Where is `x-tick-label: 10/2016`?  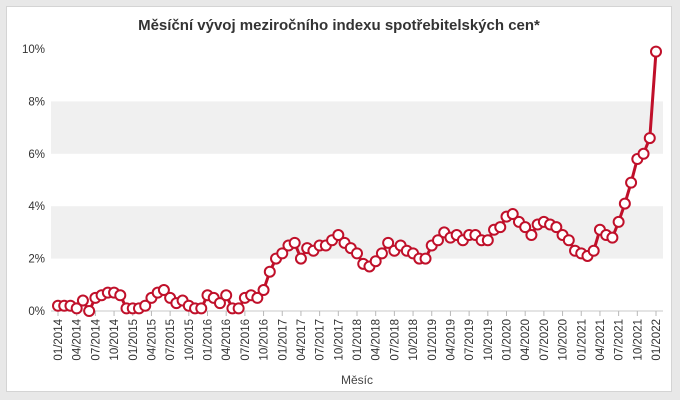
x-tick-label: 10/2016 is located at coordinates (265, 340).